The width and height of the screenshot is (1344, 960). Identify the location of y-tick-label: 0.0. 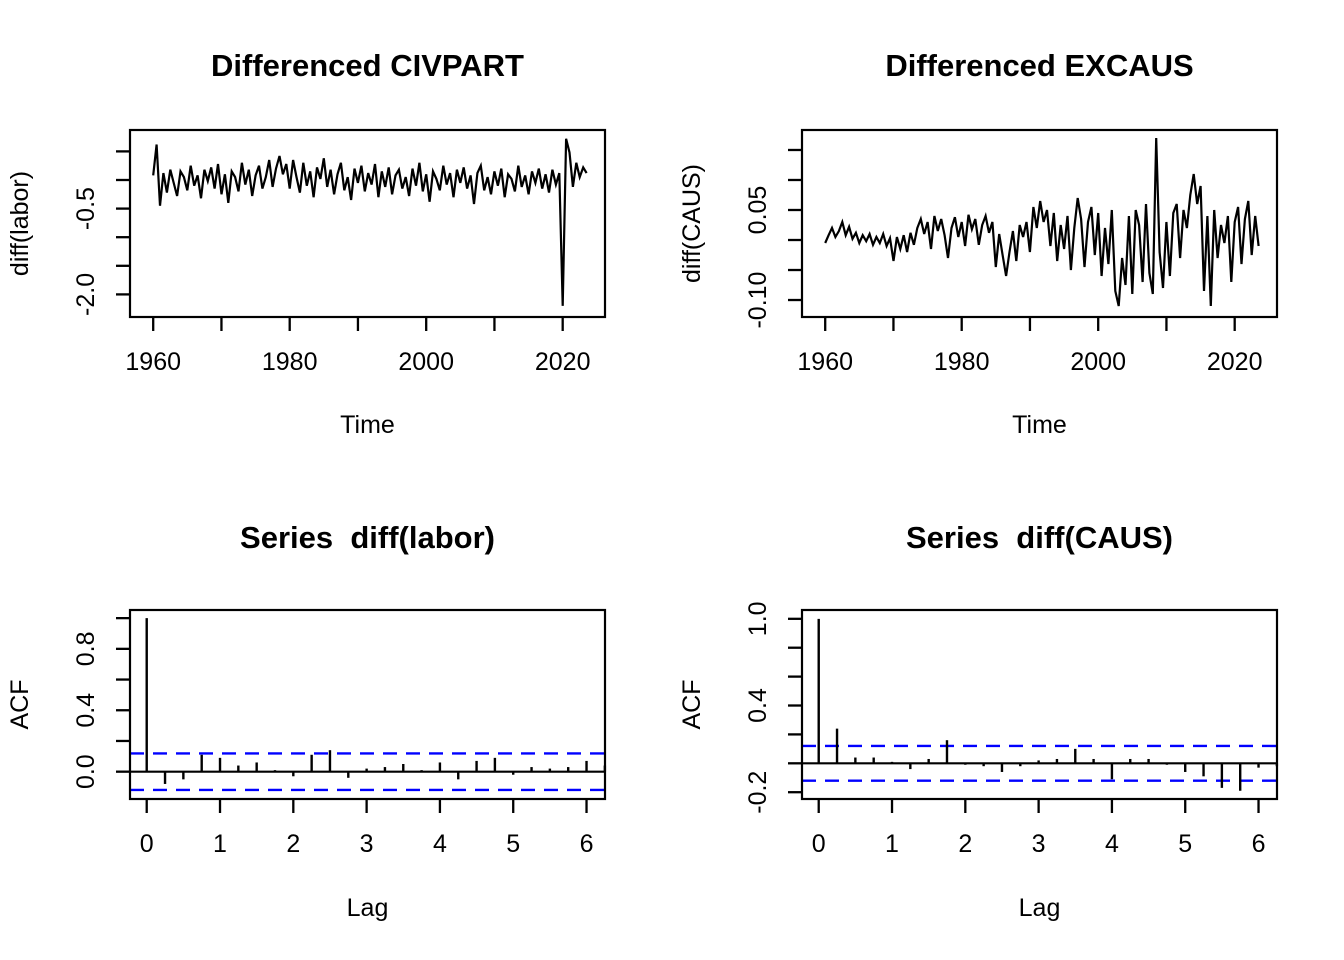
(86, 771).